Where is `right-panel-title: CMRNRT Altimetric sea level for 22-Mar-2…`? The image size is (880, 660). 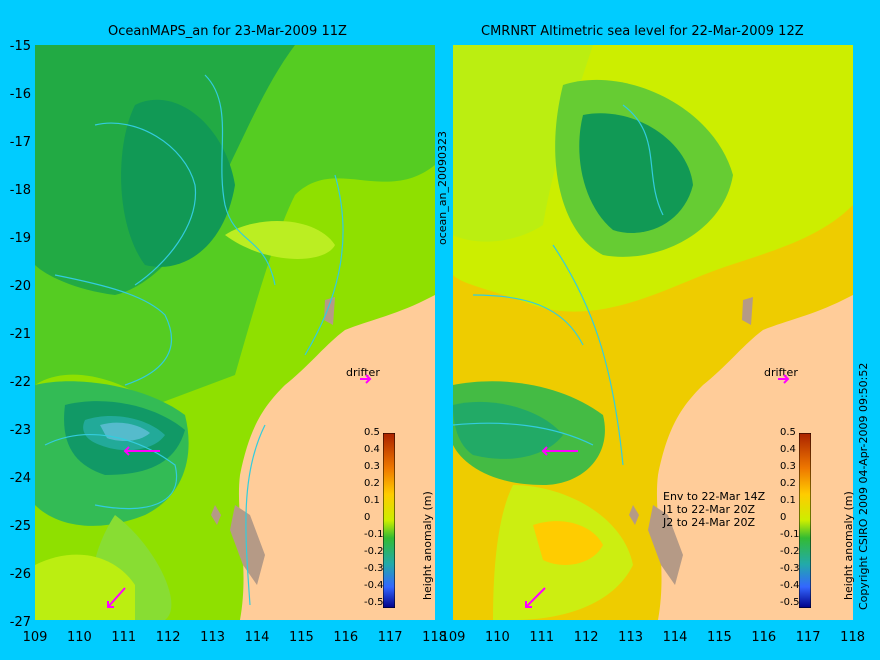
right-panel-title: CMRNRT Altimetric sea level for 22-Mar-2… is located at coordinates (642, 31).